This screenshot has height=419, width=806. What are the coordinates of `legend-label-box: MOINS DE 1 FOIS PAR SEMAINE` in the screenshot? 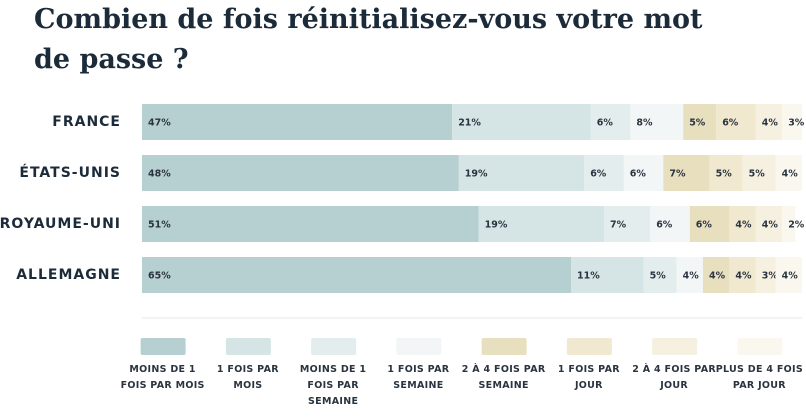 It's located at (333, 385).